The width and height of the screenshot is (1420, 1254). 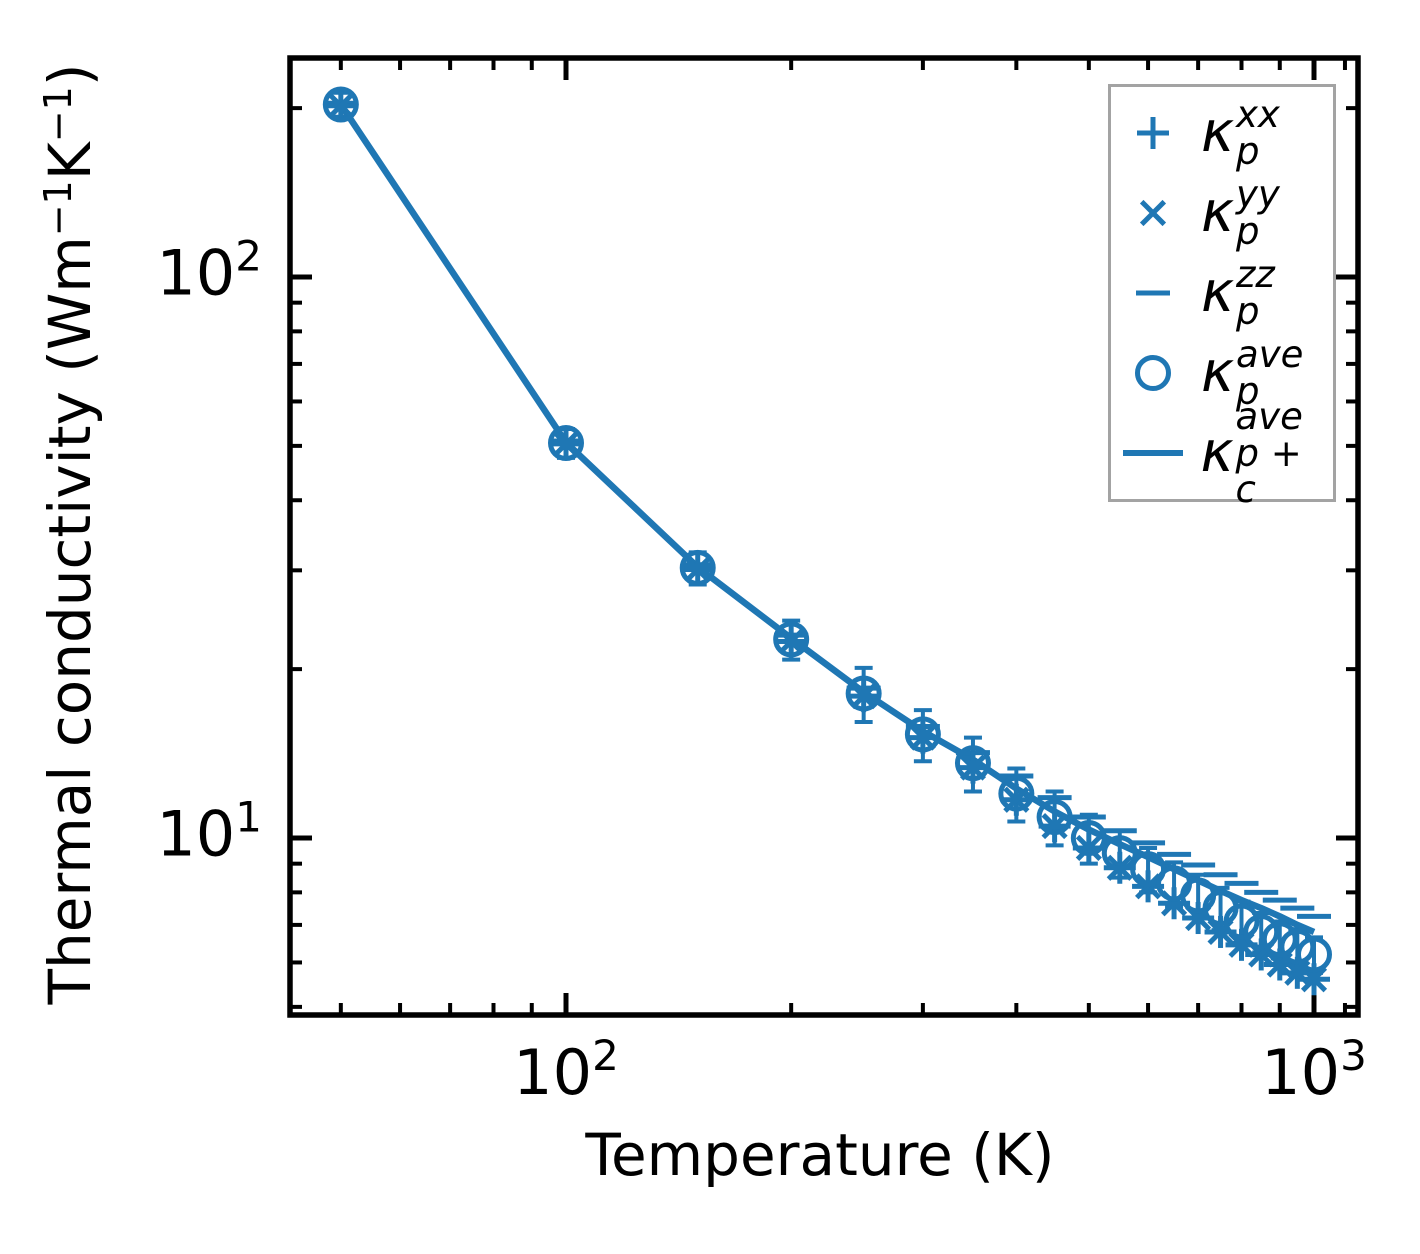 I want to click on x-axis-label: Temperature (K), so click(x=820, y=1155).